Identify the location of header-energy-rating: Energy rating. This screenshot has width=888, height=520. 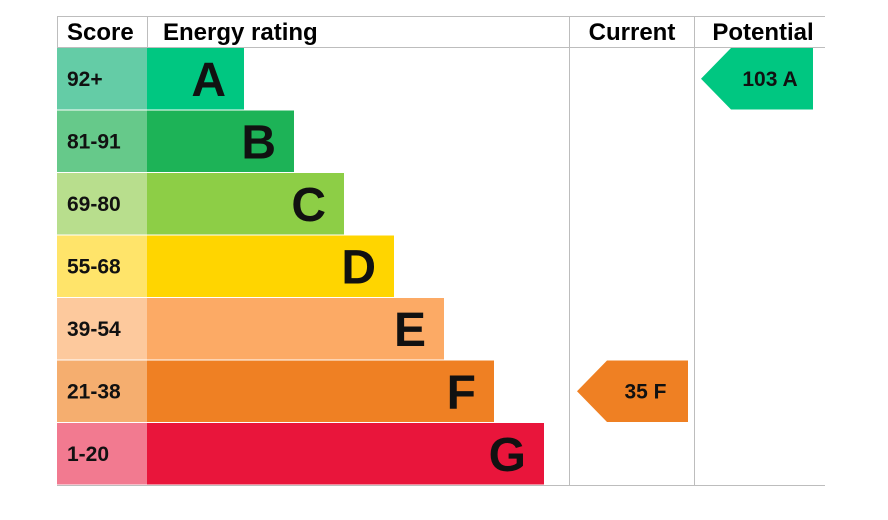
(240, 32).